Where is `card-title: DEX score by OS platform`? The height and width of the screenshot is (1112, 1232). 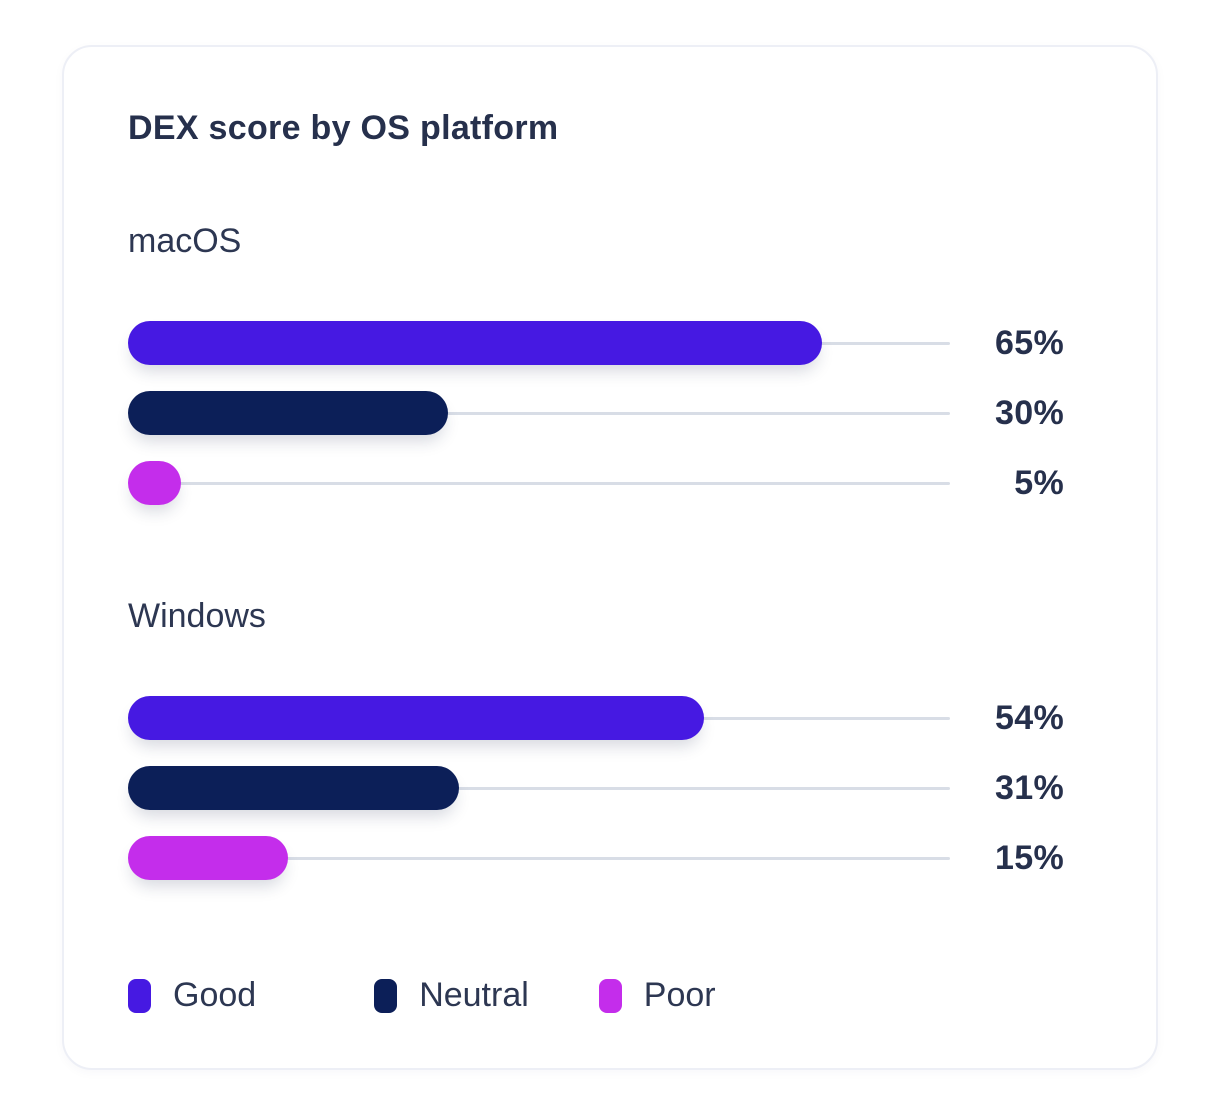
card-title: DEX score by OS platform is located at coordinates (343, 128).